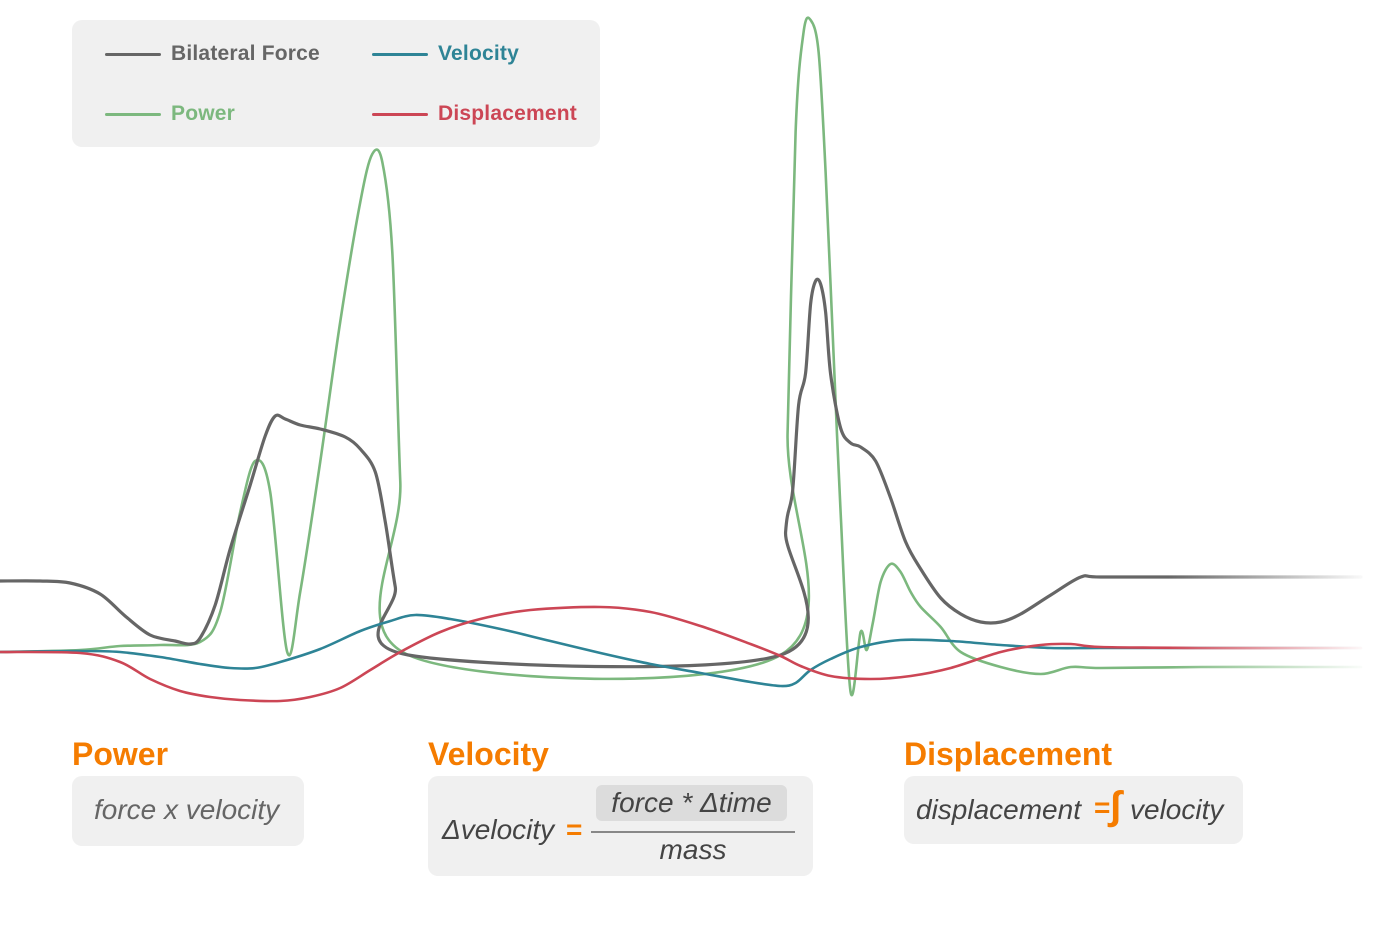  I want to click on power-formula: force x velocity, so click(187, 809).